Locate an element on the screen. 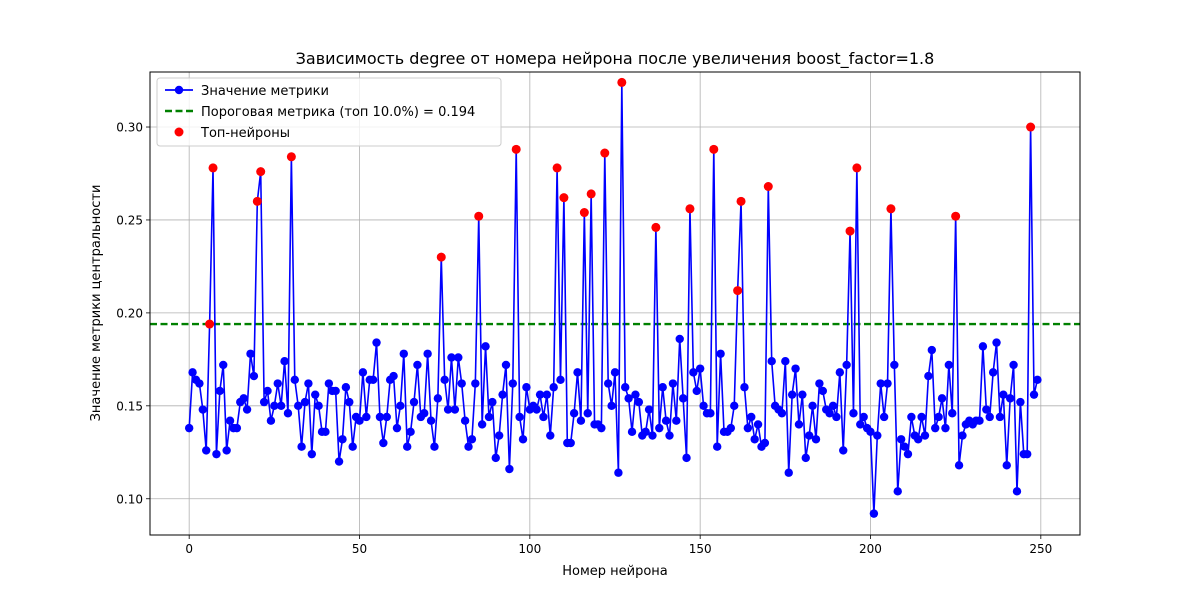 The image size is (1200, 604). legend-entry-threshold: Пороговая метрика (топ 10.0%) = 0.194 is located at coordinates (338, 112).